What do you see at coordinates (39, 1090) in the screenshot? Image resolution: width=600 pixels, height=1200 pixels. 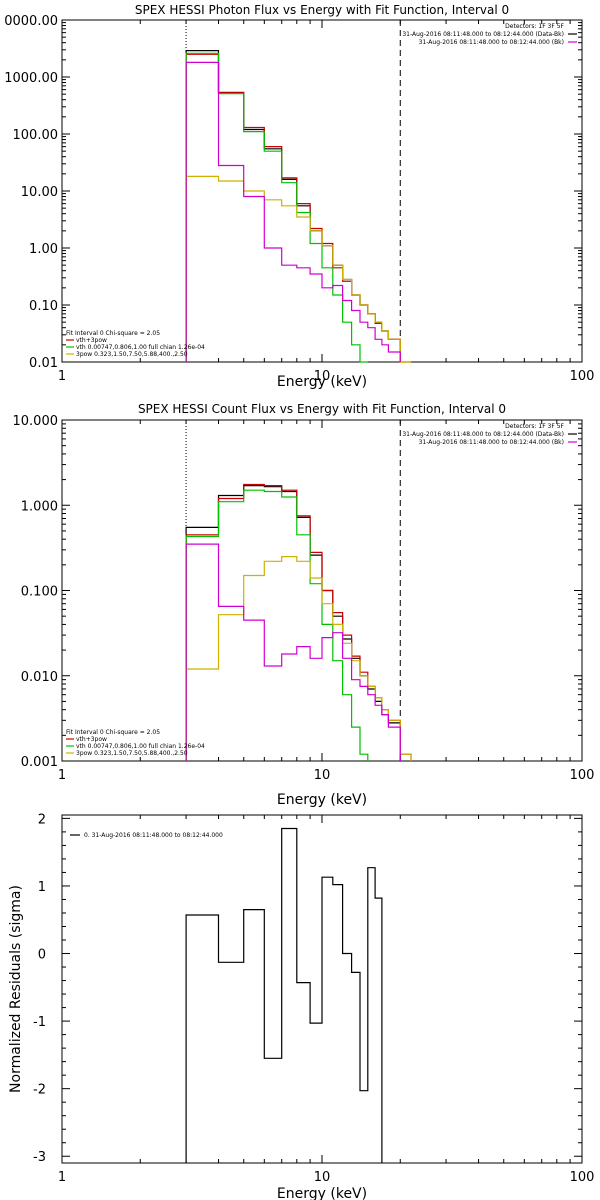 I see `y-tick-label: -2` at bounding box center [39, 1090].